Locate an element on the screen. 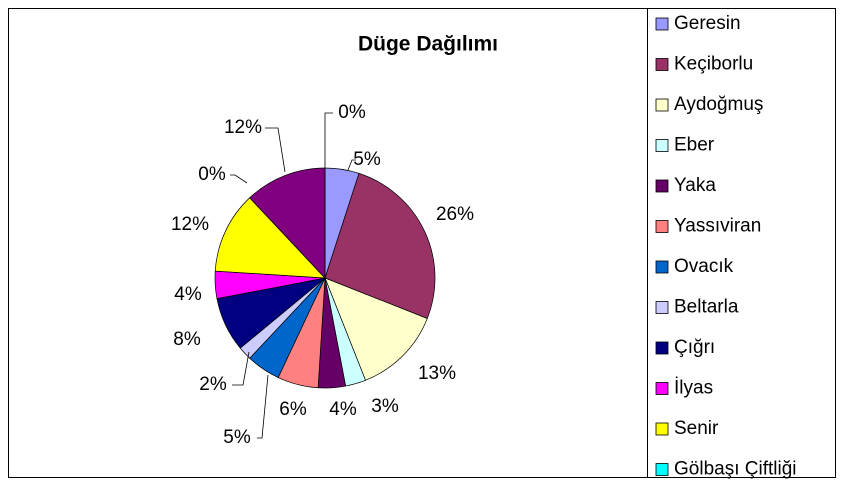 This screenshot has height=487, width=842. legend-label: Keçiborlu is located at coordinates (713, 64).